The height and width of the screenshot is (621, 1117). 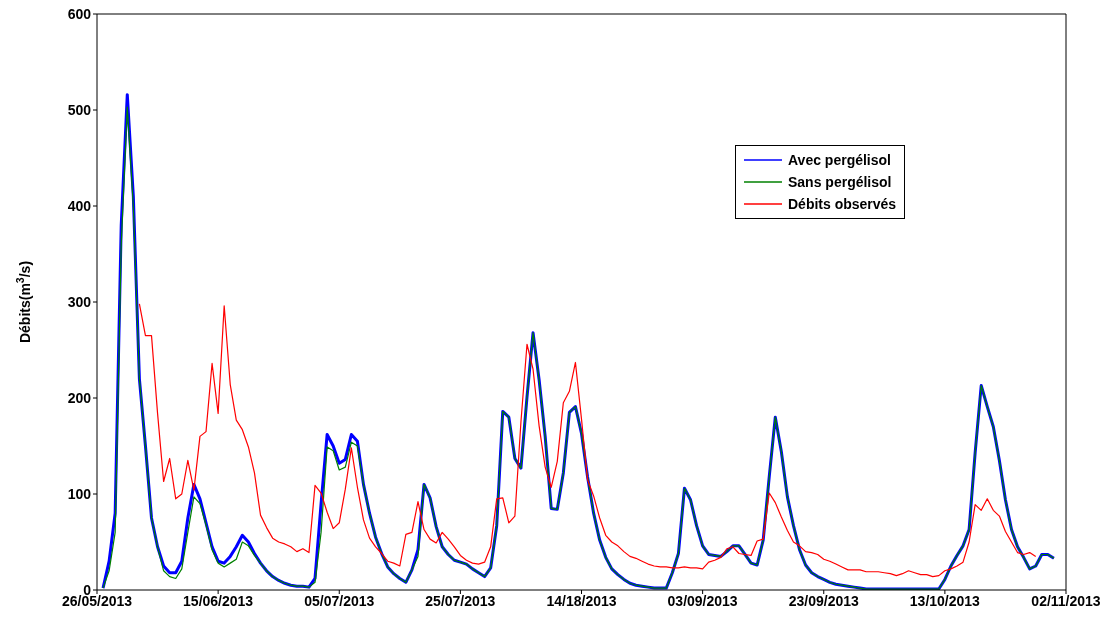 What do you see at coordinates (823, 600) in the screenshot?
I see `x-tick-label: 23/09/2013` at bounding box center [823, 600].